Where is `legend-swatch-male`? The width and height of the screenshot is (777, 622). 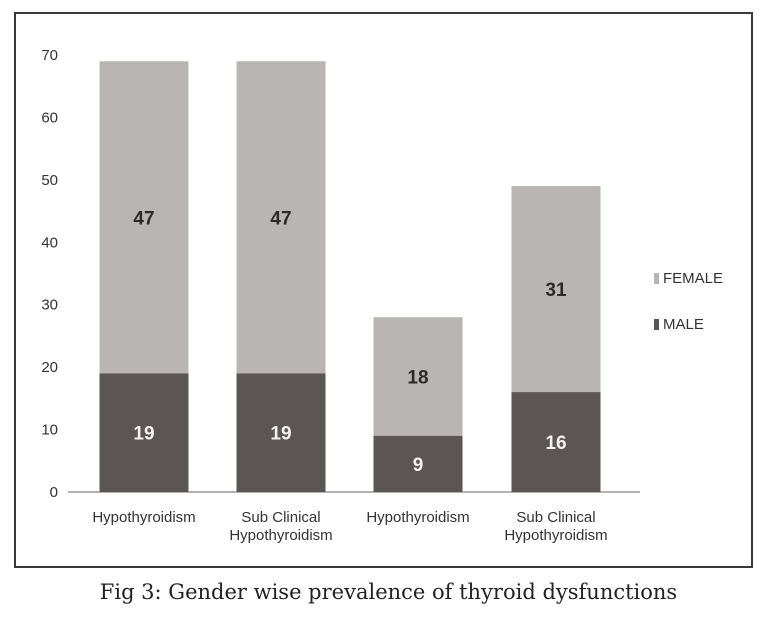
legend-swatch-male is located at coordinates (656, 324).